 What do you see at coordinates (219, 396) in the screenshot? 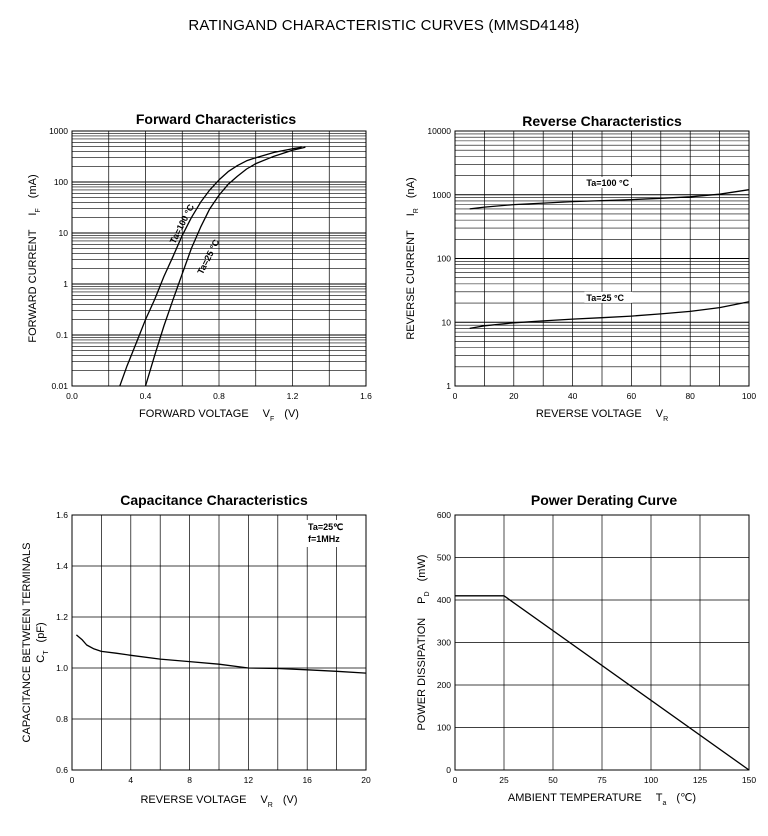
I see `x-tick-label: 0.8` at bounding box center [219, 396].